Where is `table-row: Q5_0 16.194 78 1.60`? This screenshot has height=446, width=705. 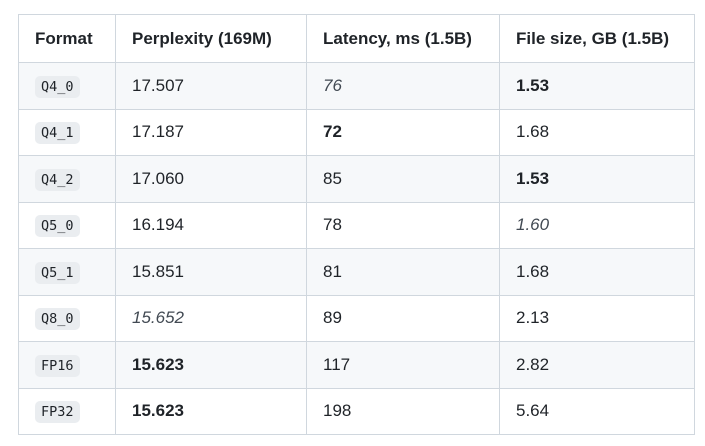 table-row: Q5_0 16.194 78 1.60 is located at coordinates (356, 225).